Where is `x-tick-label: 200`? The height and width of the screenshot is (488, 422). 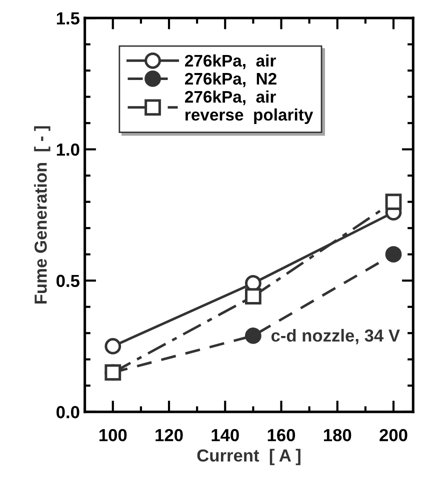
x-tick-label: 200 is located at coordinates (394, 435).